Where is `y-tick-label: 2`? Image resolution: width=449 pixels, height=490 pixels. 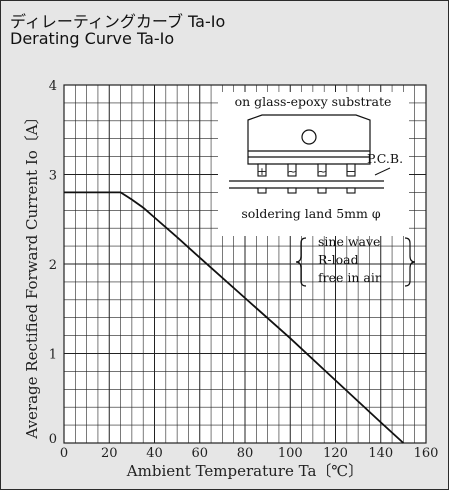
y-tick-label: 2 is located at coordinates (53, 265).